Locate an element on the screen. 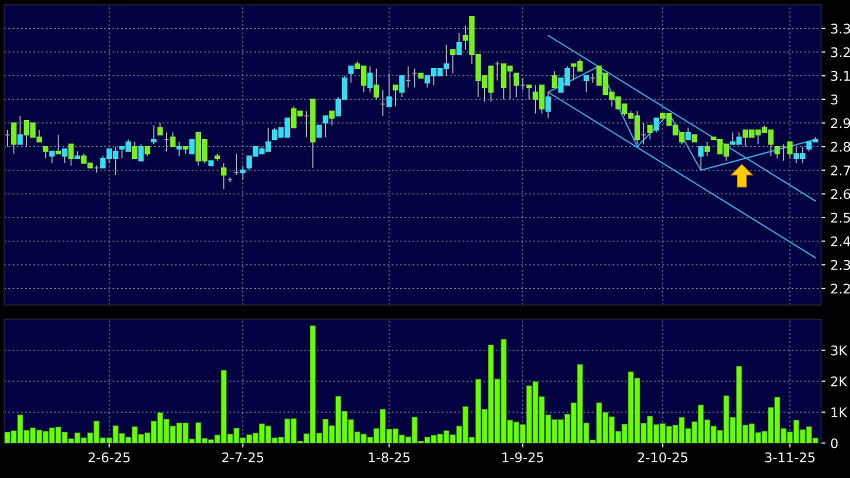 The image size is (850, 478). y-tick-label: 2.2 is located at coordinates (840, 289).